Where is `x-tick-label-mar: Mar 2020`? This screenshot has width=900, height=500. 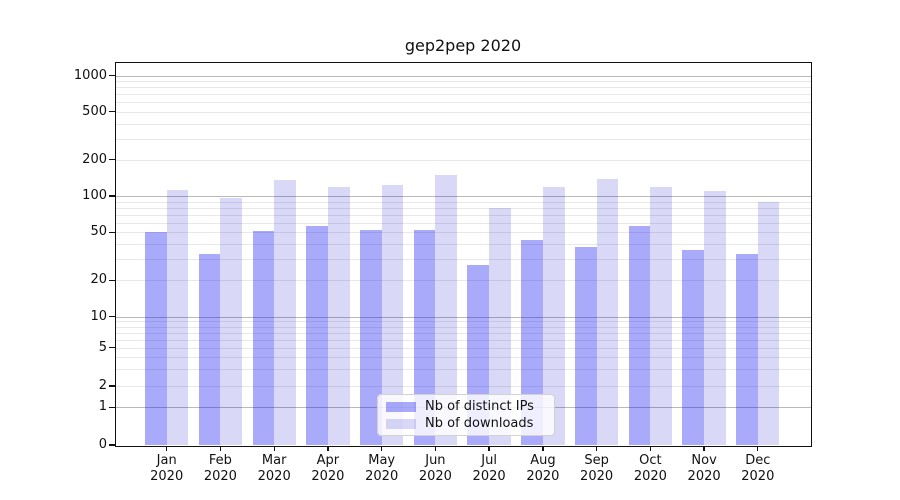
x-tick-label-mar: Mar 2020 is located at coordinates (274, 468).